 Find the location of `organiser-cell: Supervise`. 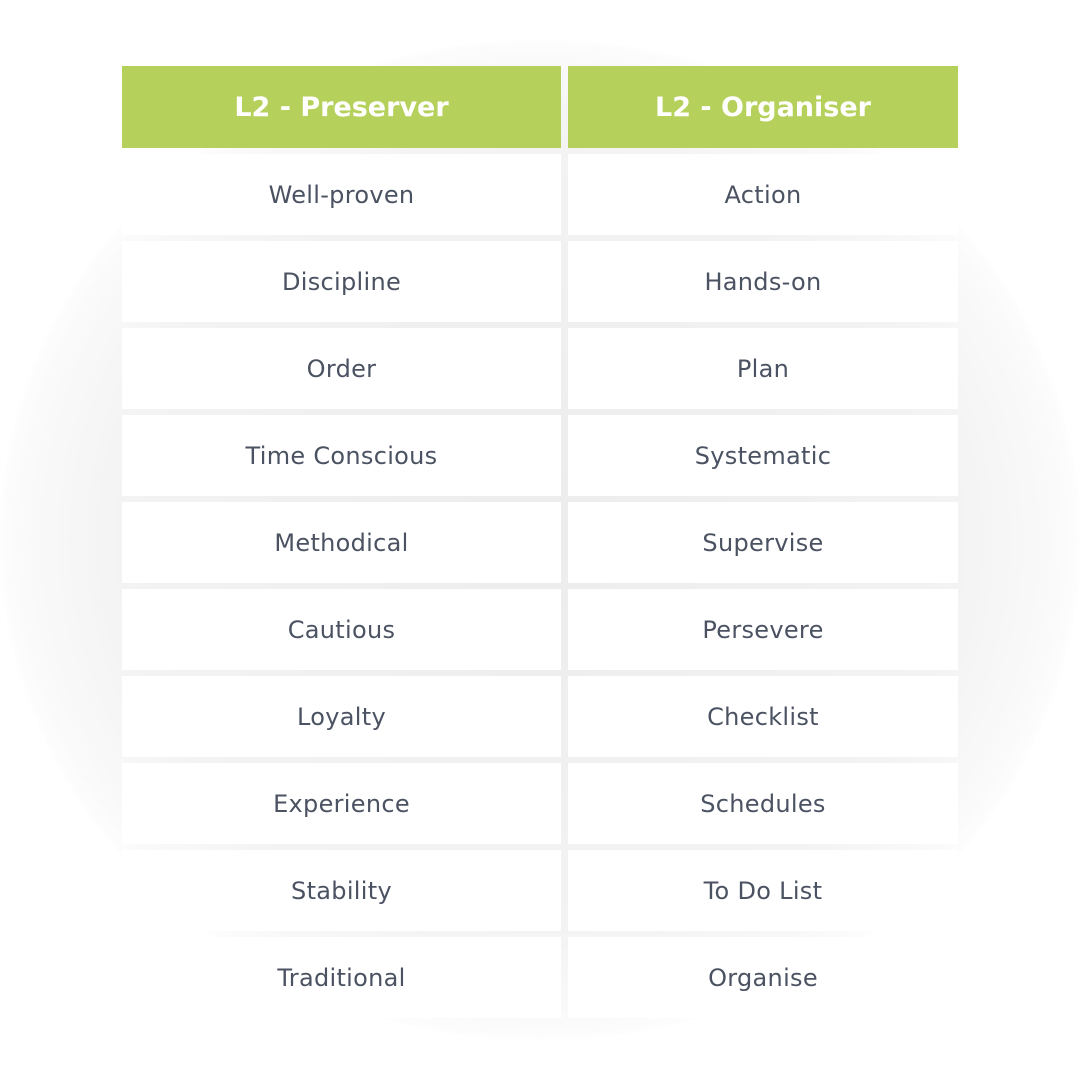

organiser-cell: Supervise is located at coordinates (763, 542).